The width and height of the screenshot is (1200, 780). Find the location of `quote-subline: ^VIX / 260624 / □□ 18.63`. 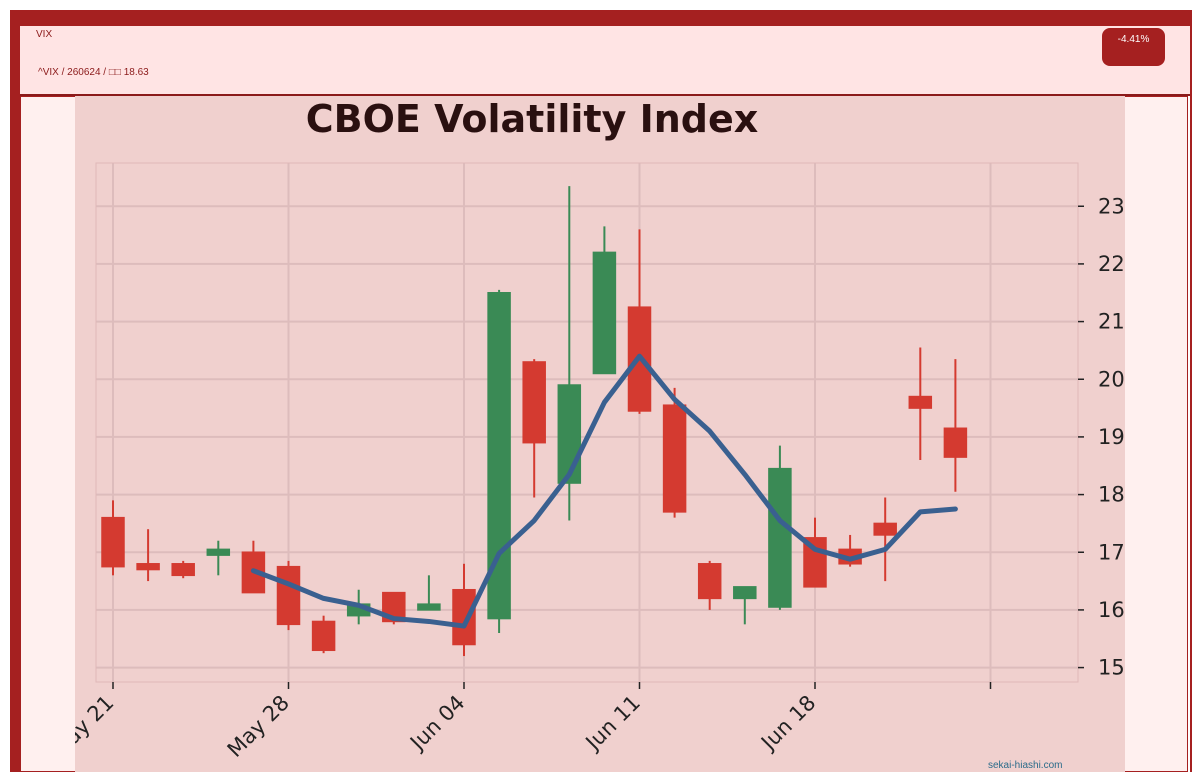

quote-subline: ^VIX / 260624 / □□ 18.63 is located at coordinates (93, 72).